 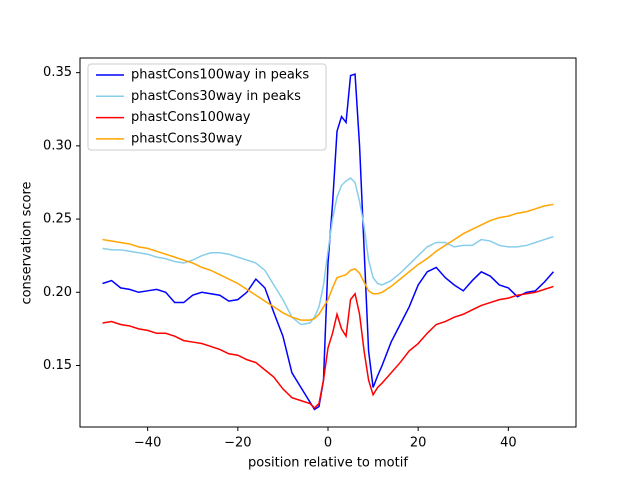 I want to click on y-tick-label: 0.20, so click(x=57, y=292).